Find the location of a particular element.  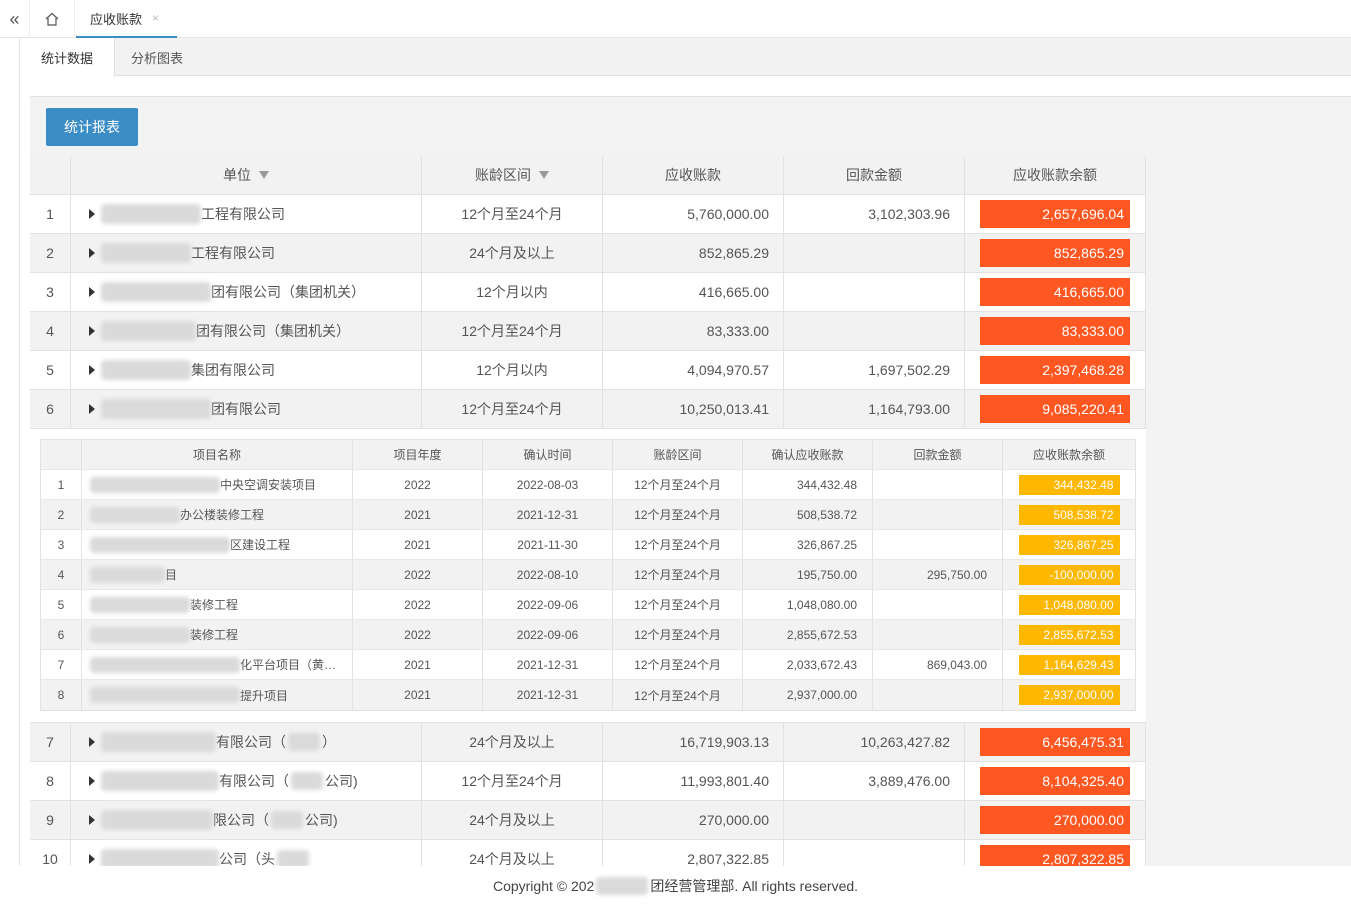

age-cell: 12个月至24个月 is located at coordinates (512, 409).